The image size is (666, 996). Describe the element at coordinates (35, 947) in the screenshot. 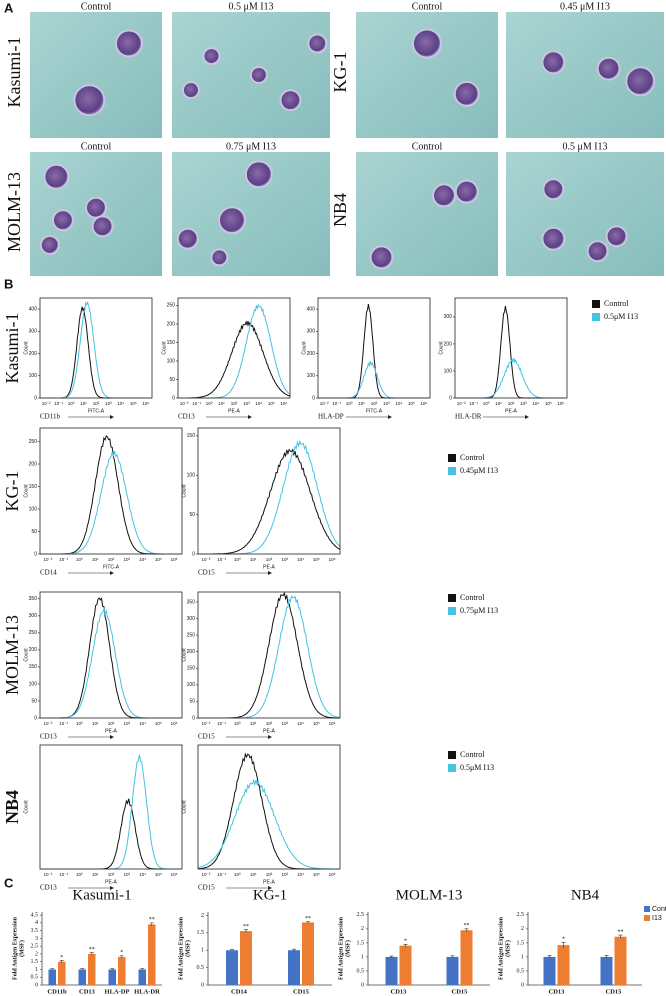

I see `y-tick-label: 2.5` at that location.